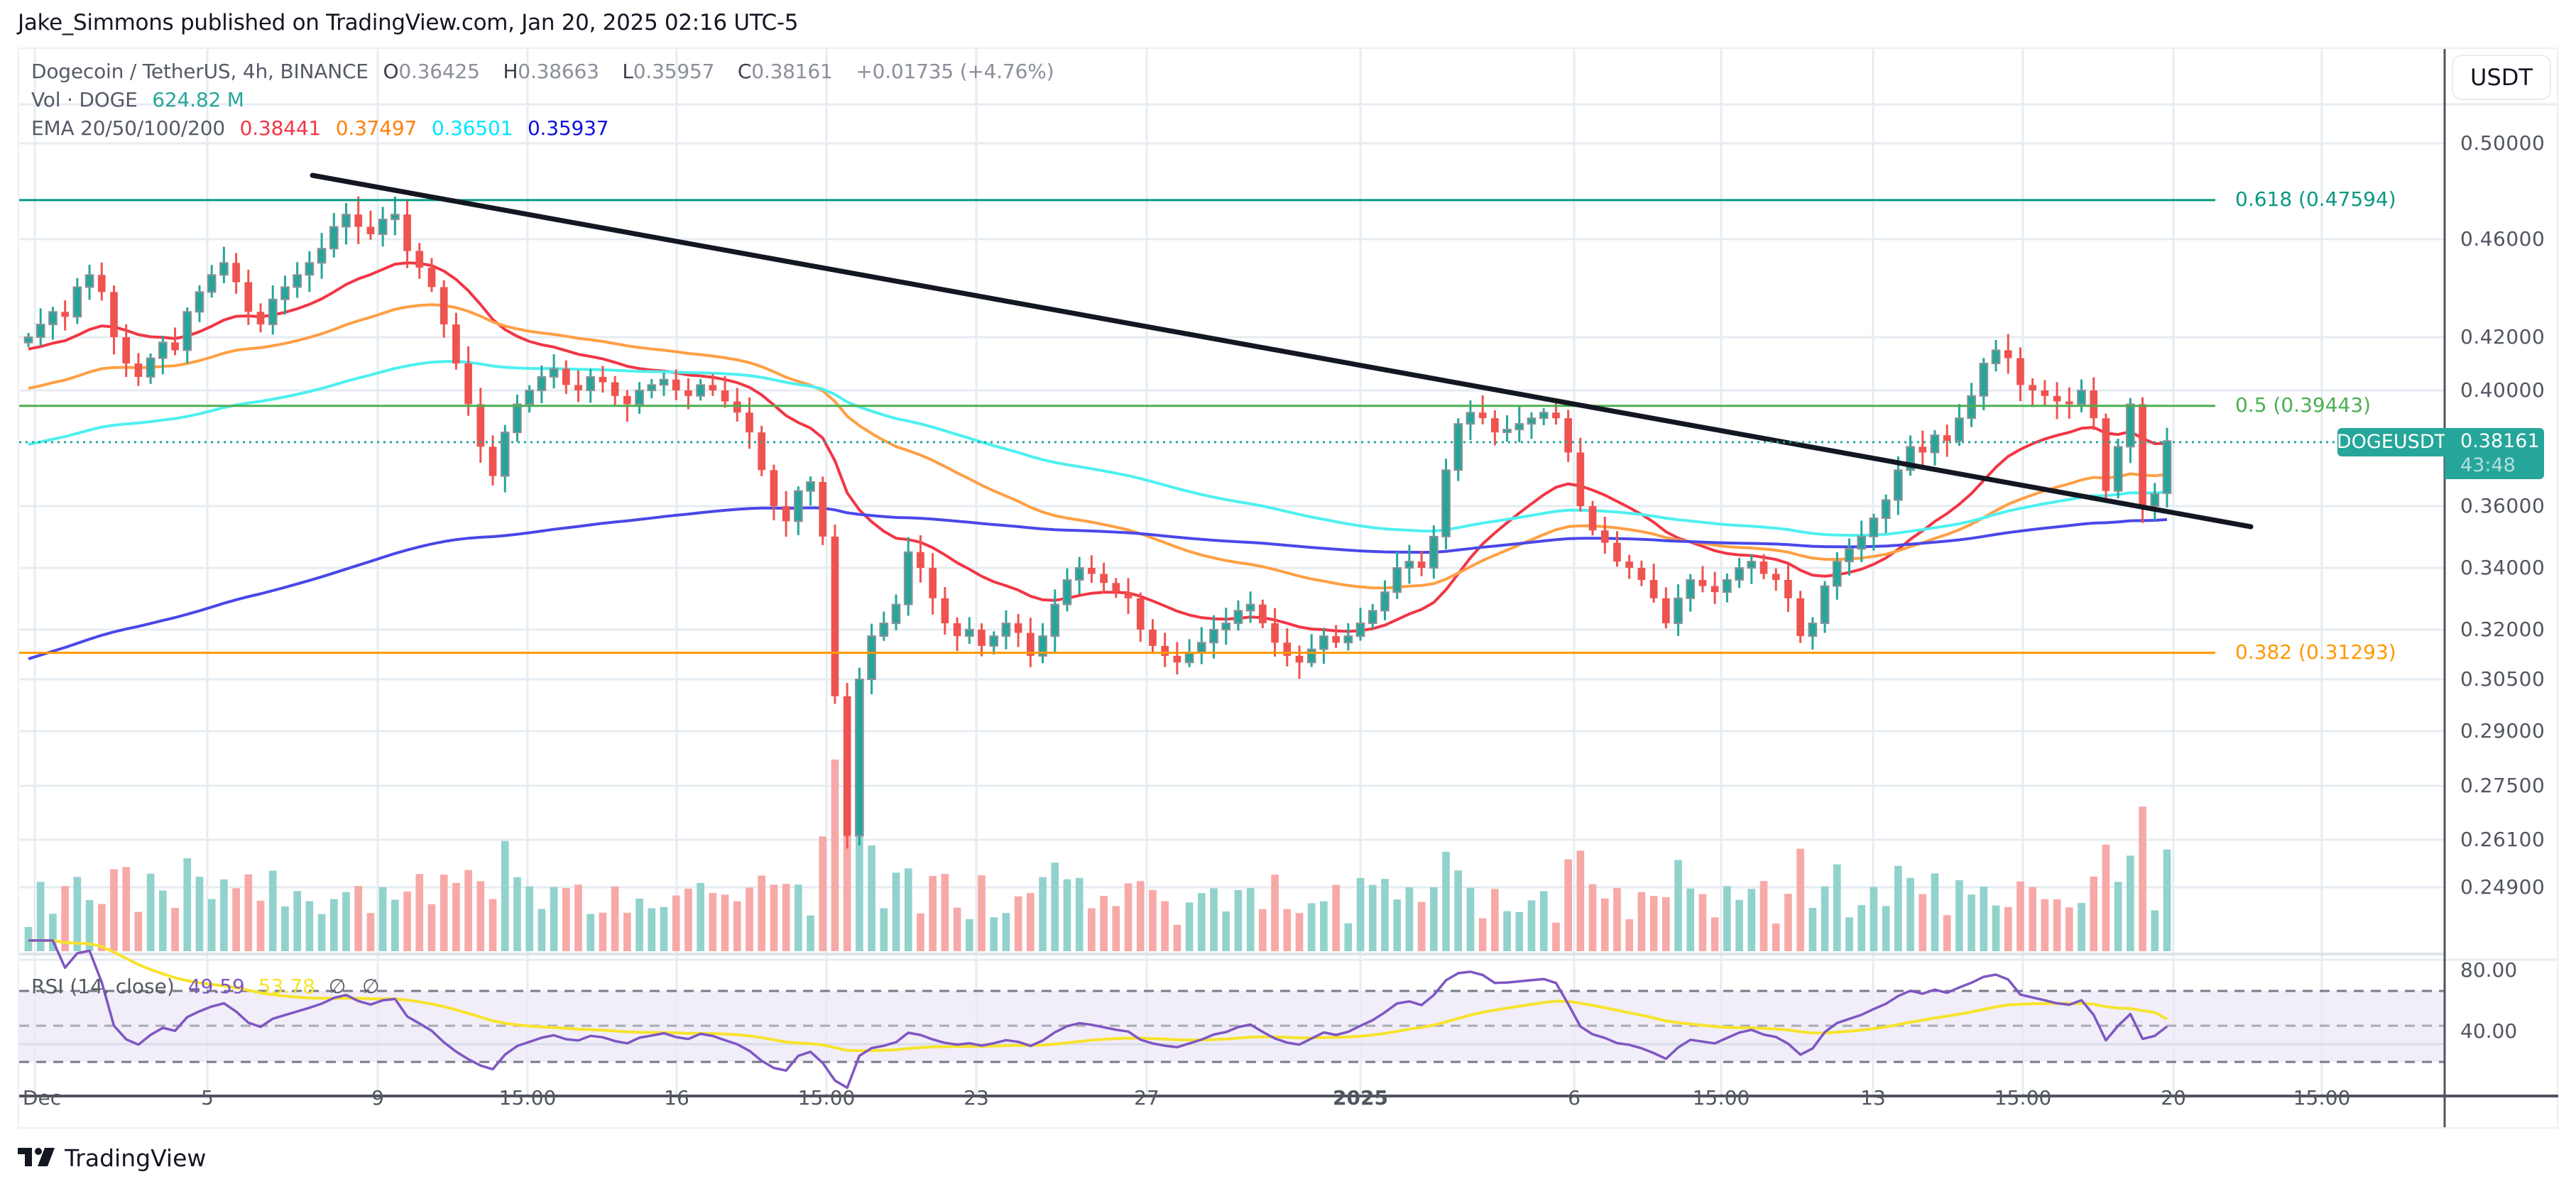 The width and height of the screenshot is (2576, 1189). What do you see at coordinates (568, 128) in the screenshot?
I see `ema200-value: 0.35937` at bounding box center [568, 128].